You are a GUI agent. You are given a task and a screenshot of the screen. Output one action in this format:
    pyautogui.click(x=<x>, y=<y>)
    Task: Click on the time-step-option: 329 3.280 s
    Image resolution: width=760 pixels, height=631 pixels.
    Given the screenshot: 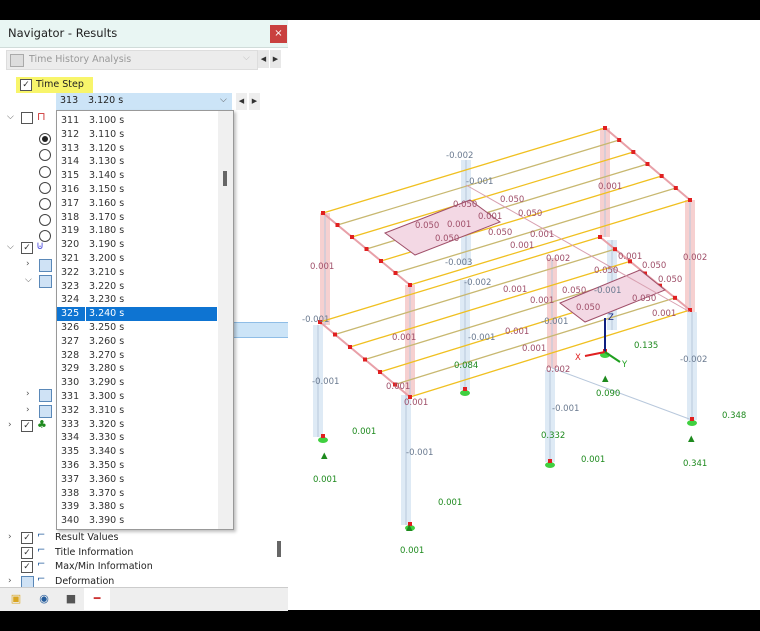 What is the action you would take?
    pyautogui.click(x=137, y=369)
    